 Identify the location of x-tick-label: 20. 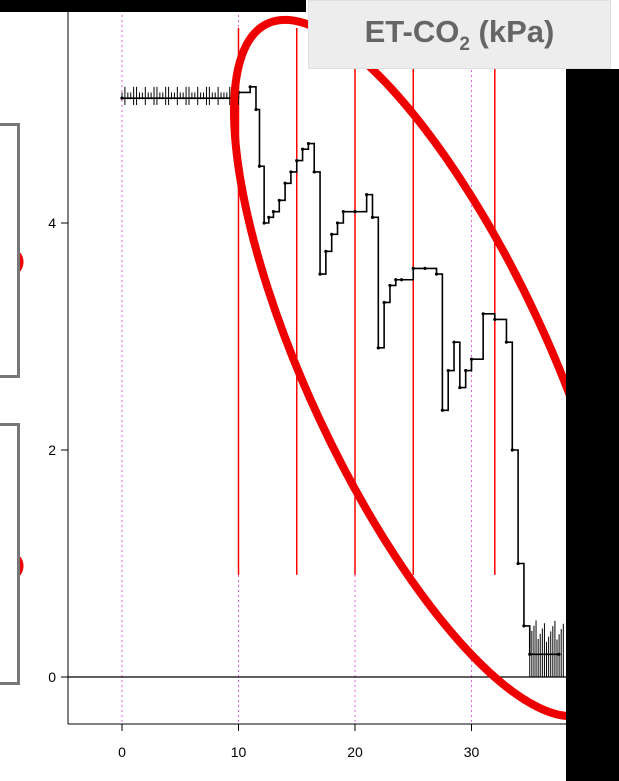
(355, 752).